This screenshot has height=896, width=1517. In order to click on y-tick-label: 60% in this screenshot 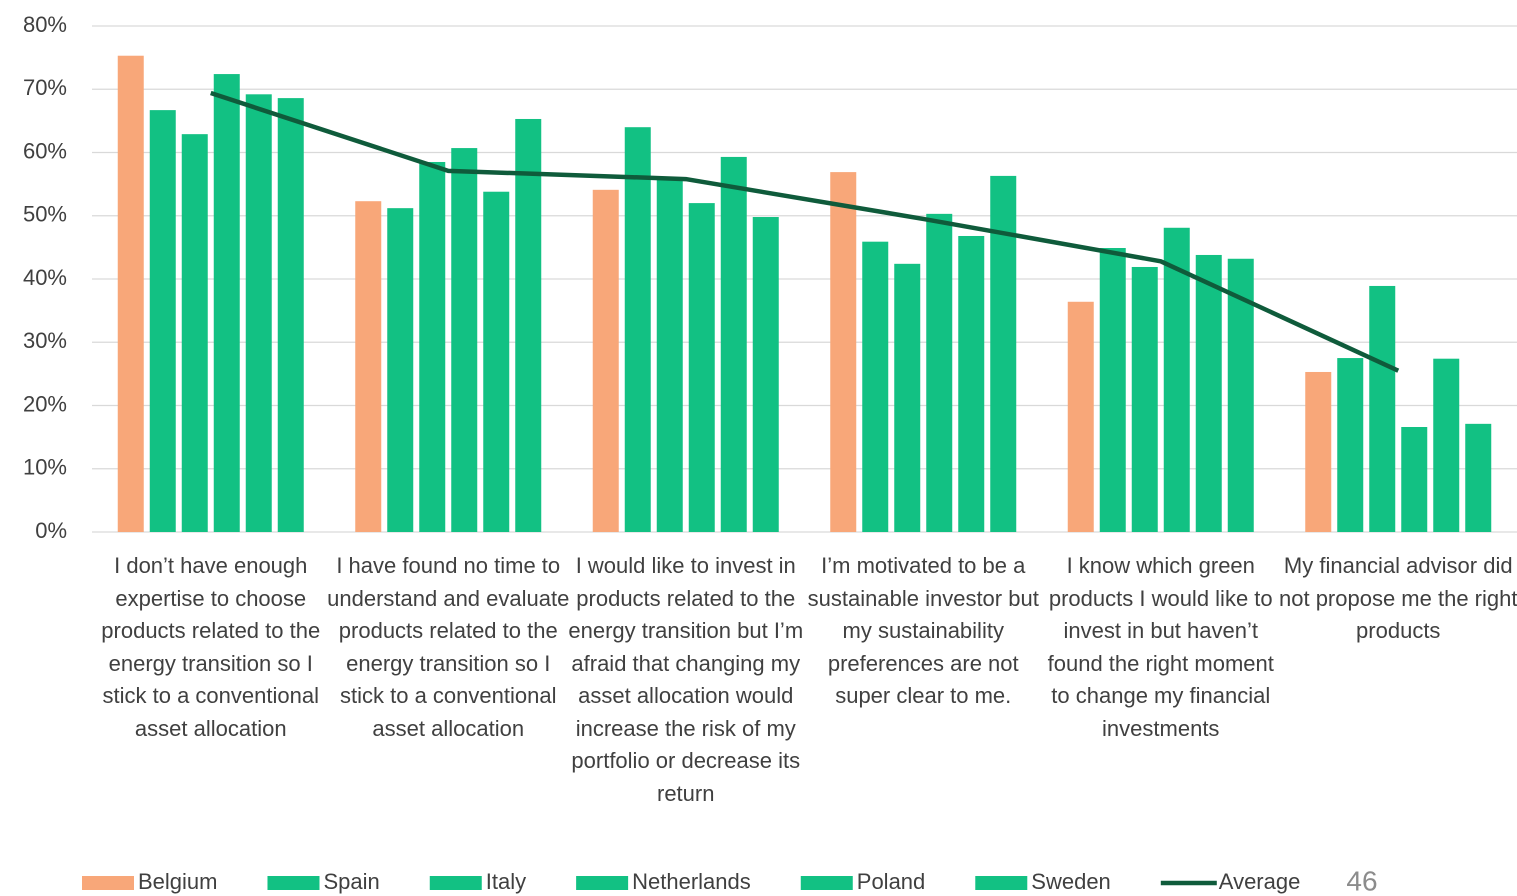, I will do `click(45, 150)`.